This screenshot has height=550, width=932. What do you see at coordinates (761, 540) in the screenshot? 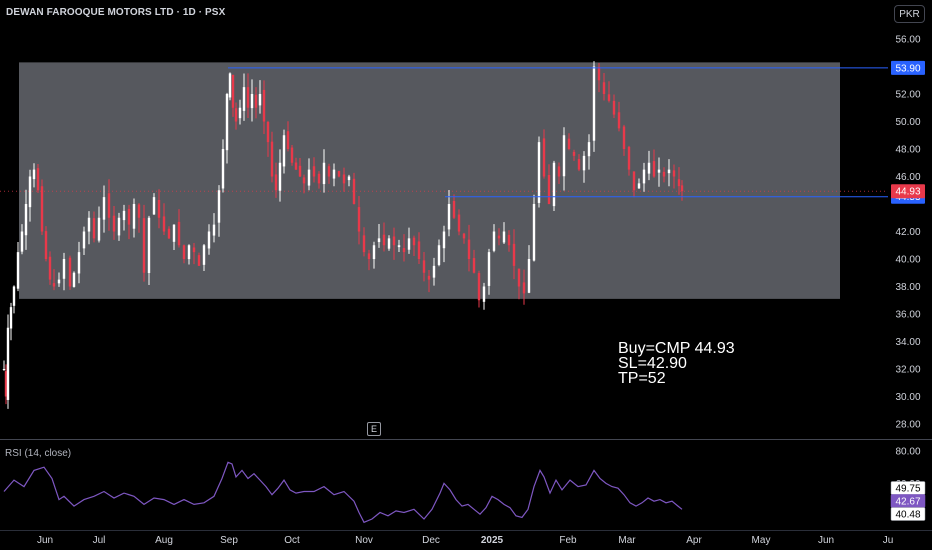
I see `time-axis-tick-label: May` at bounding box center [761, 540].